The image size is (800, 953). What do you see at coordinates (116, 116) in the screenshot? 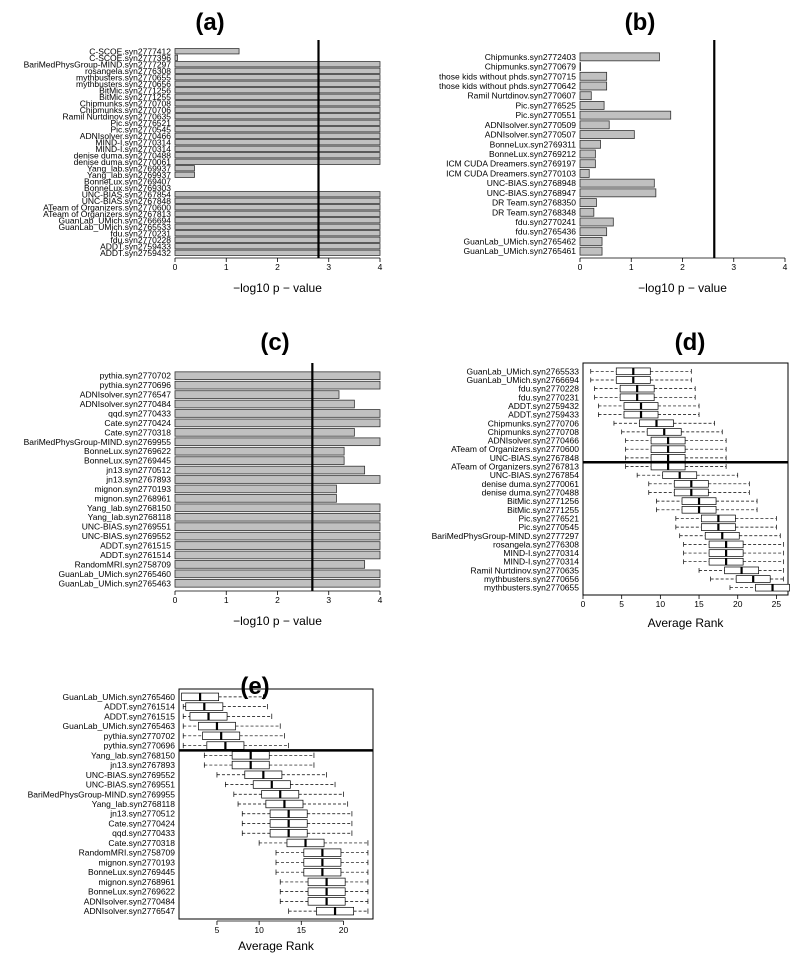
I see `category-label: Ramil Nurtdinov.syn2770635` at bounding box center [116, 116].